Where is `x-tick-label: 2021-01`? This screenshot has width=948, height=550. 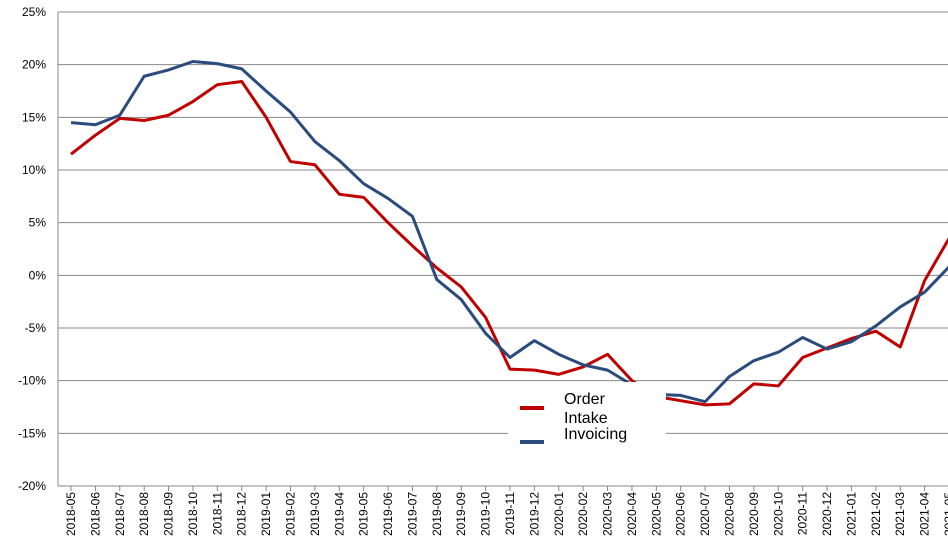 x-tick-label: 2021-01 is located at coordinates (851, 514).